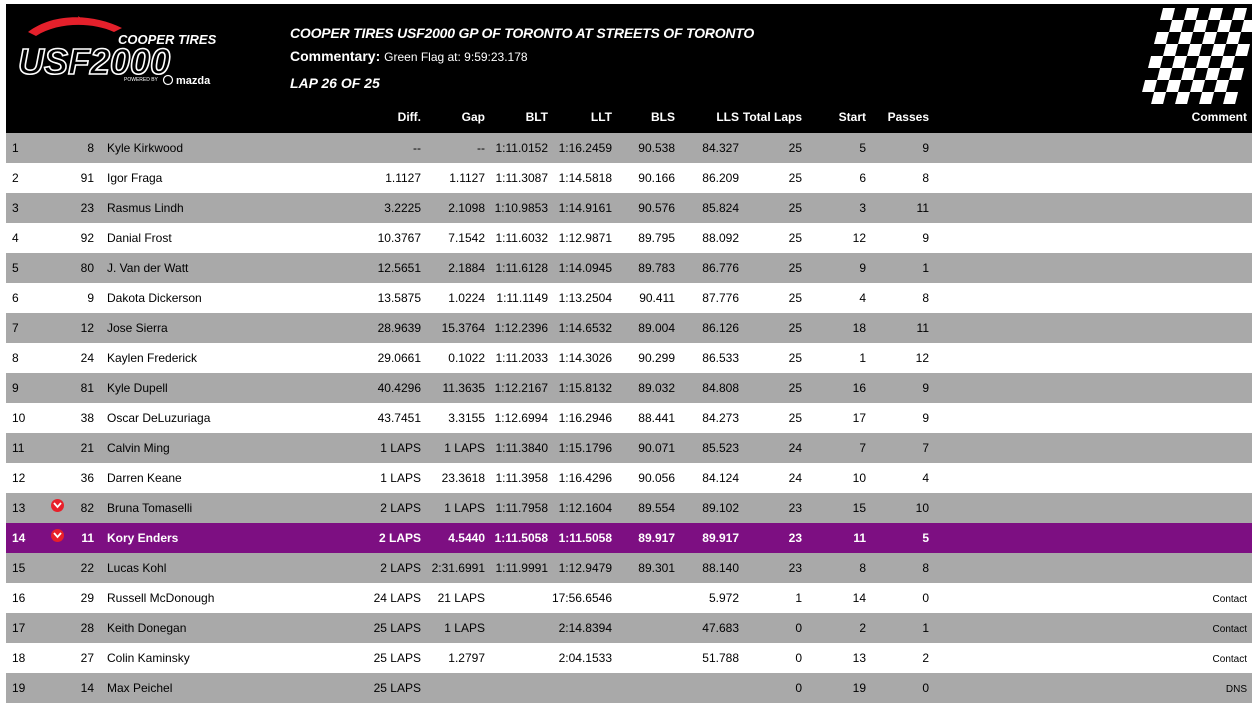 This screenshot has width=1252, height=720. What do you see at coordinates (148, 268) in the screenshot?
I see `driver-name: J. Van der Watt` at bounding box center [148, 268].